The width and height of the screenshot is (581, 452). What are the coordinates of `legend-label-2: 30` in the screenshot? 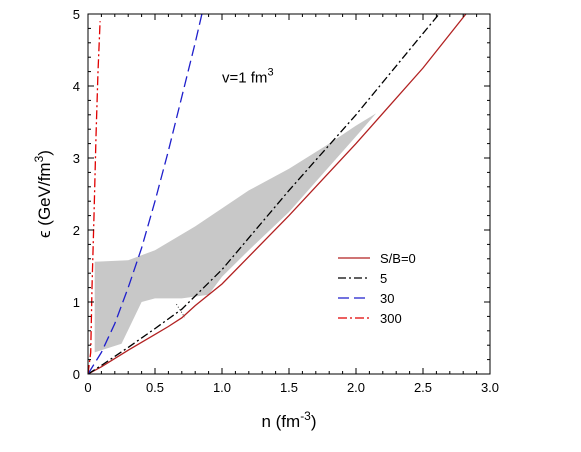 It's located at (387, 298).